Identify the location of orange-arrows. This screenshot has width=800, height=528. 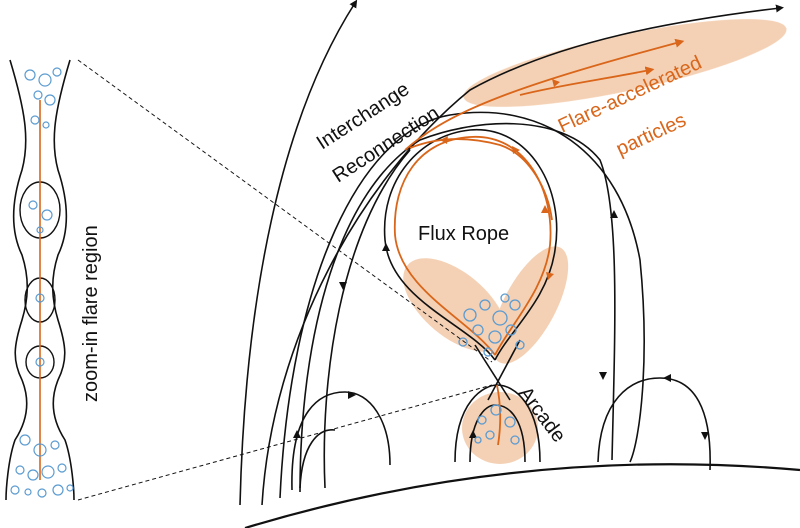
(500, 179).